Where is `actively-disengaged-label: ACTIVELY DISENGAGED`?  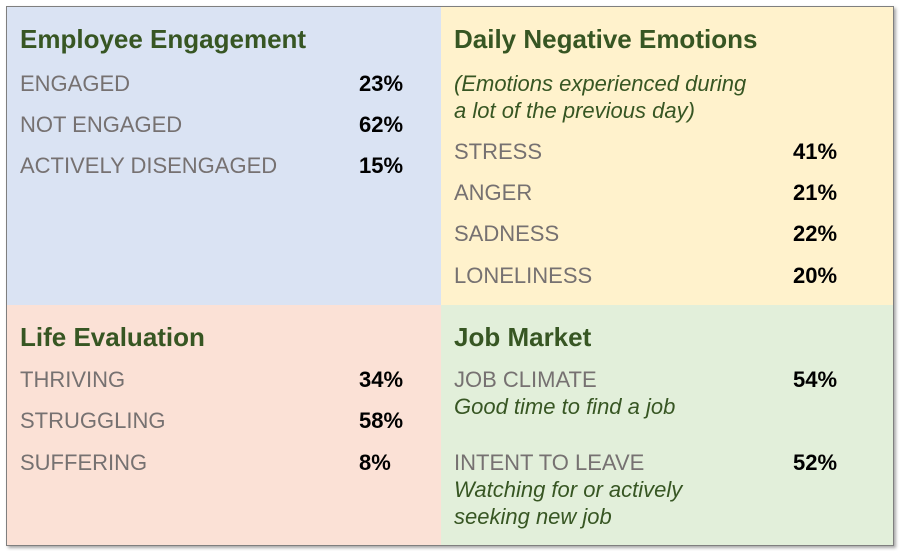
actively-disengaged-label: ACTIVELY DISENGAGED is located at coordinates (149, 165).